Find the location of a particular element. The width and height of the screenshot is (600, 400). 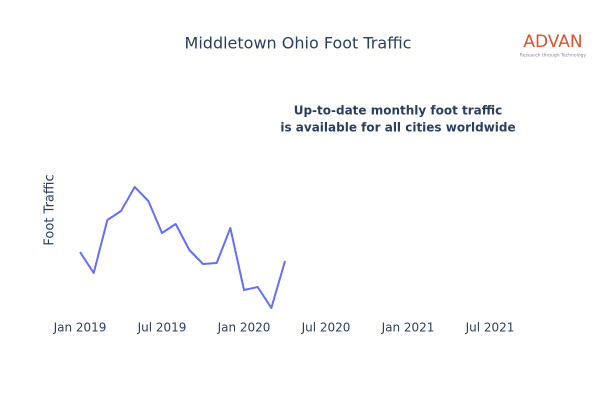

chart-title: Middletown Ohio Foot Traffic is located at coordinates (298, 43).